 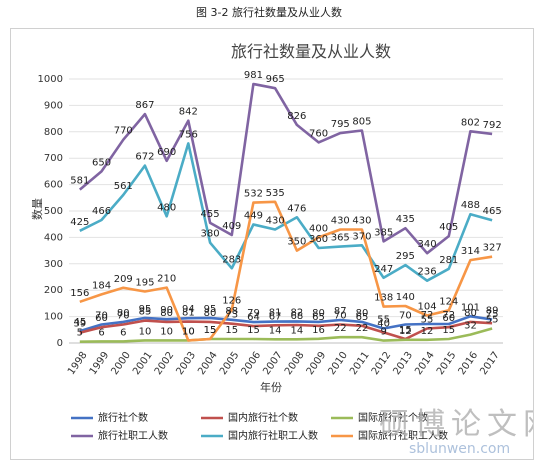 What do you see at coordinates (383, 269) in the screenshot?
I see `data-label: 247` at bounding box center [383, 269].